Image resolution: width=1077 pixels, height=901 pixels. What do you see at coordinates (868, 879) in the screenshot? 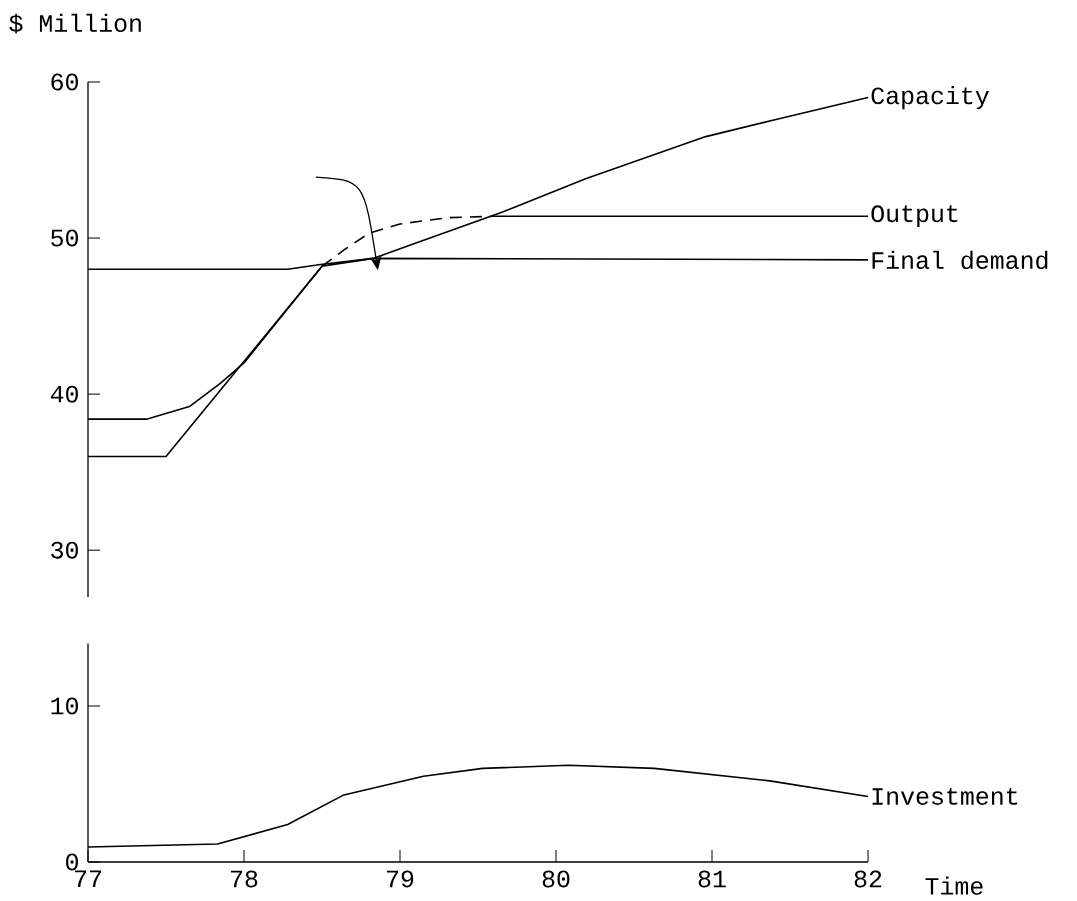
I see `x-tick-label: 82` at bounding box center [868, 879].